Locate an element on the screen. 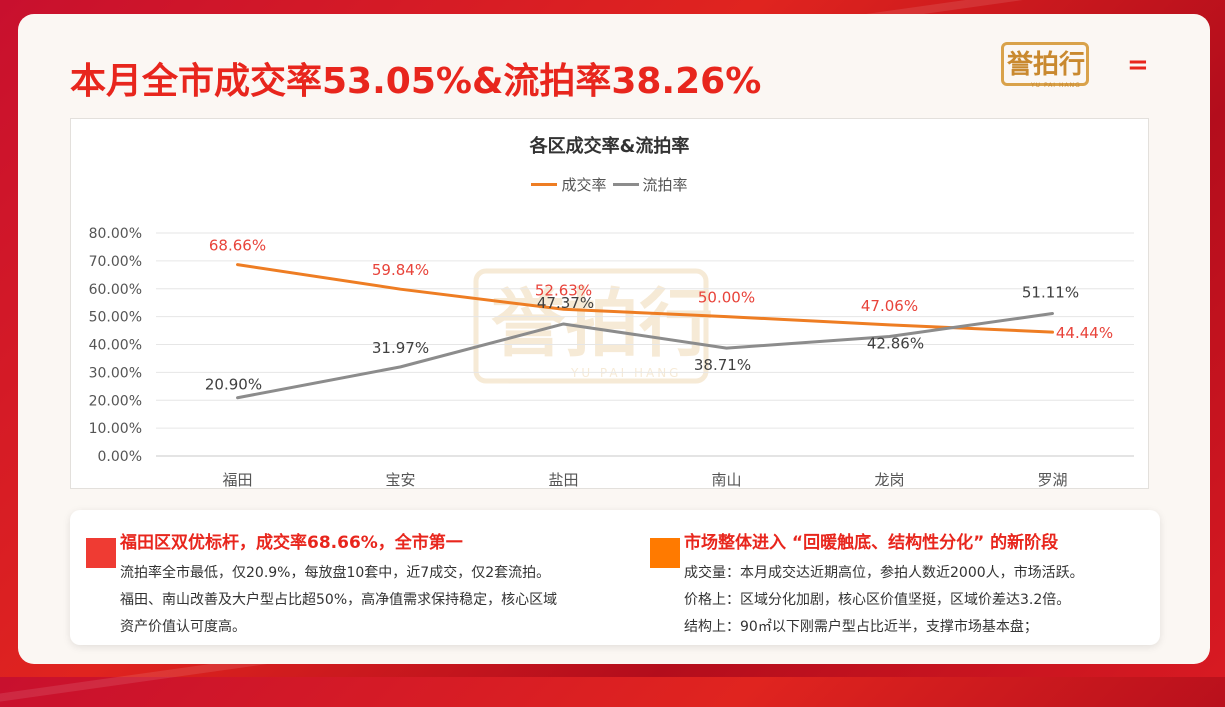 The image size is (1225, 707). brand-logo: 誉拍行 YU PAI HANG = is located at coordinates (1076, 67).